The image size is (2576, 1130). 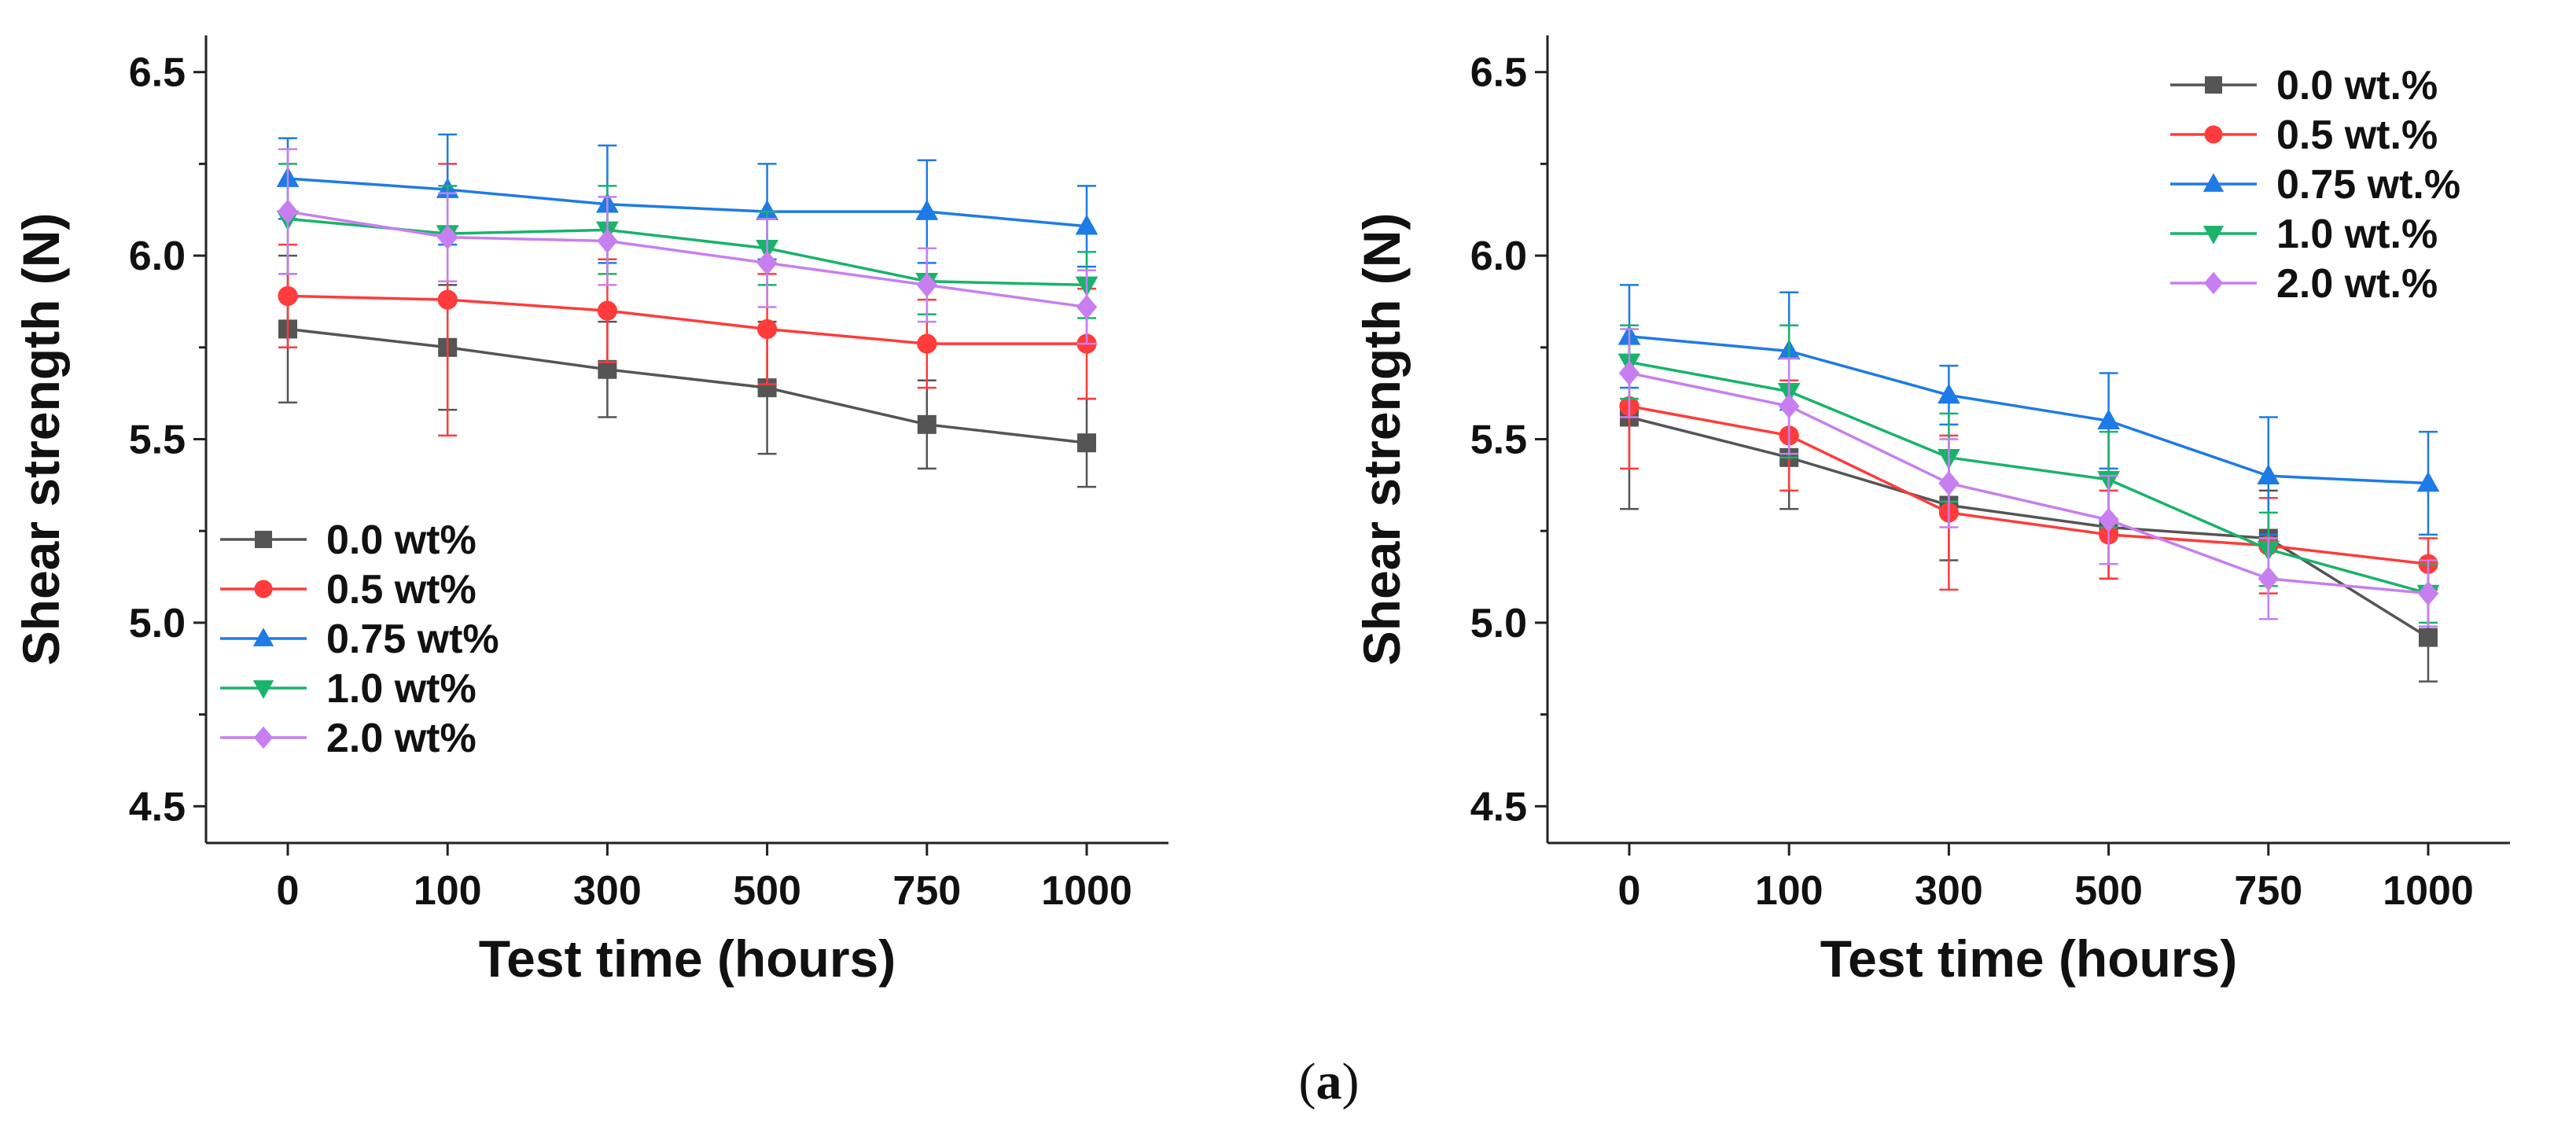 I want to click on legend-label: 1.0 wt.%, so click(x=2357, y=234).